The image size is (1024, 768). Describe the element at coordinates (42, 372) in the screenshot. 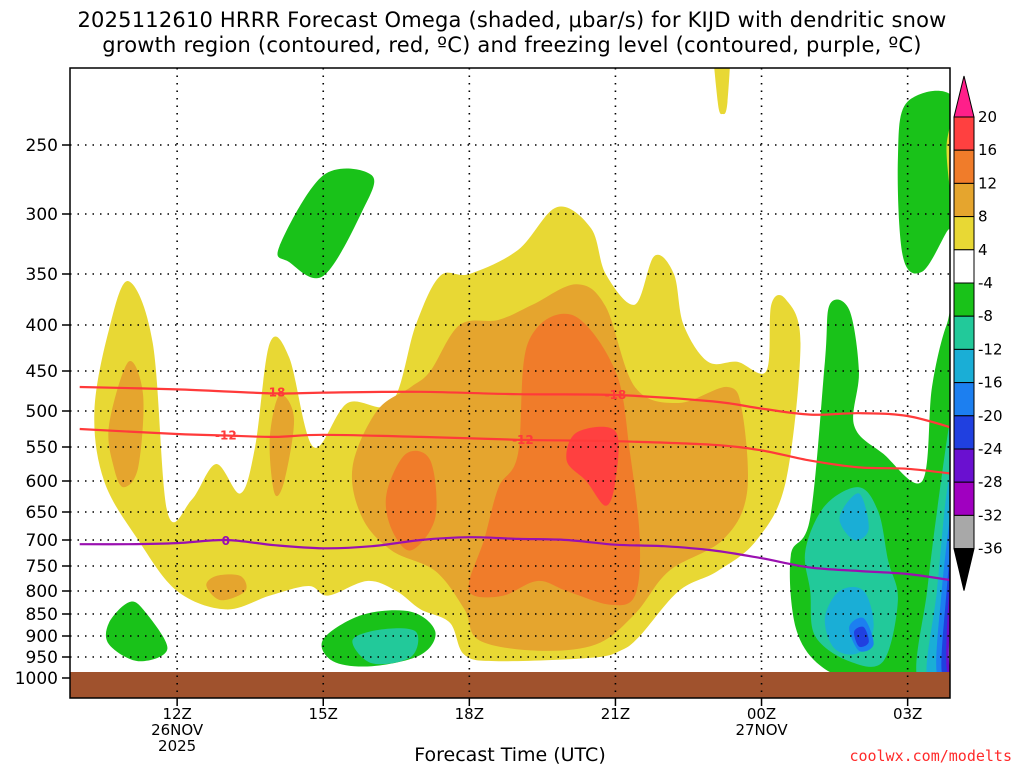

I see `y-tick-label: 450` at that location.